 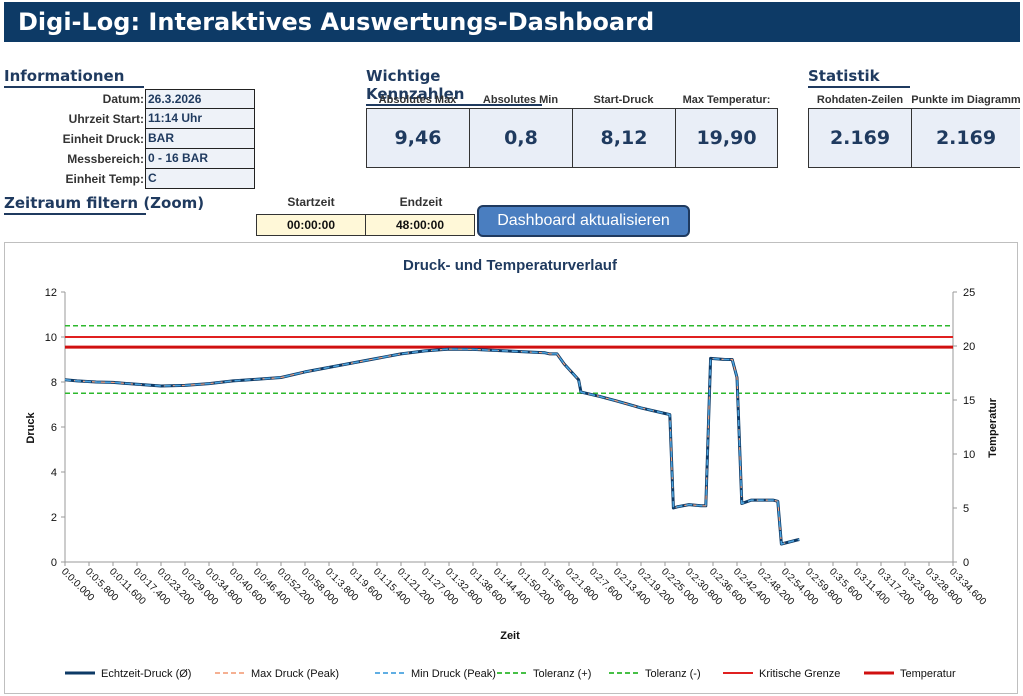 I want to click on info-heading: Informationen, so click(x=74, y=77).